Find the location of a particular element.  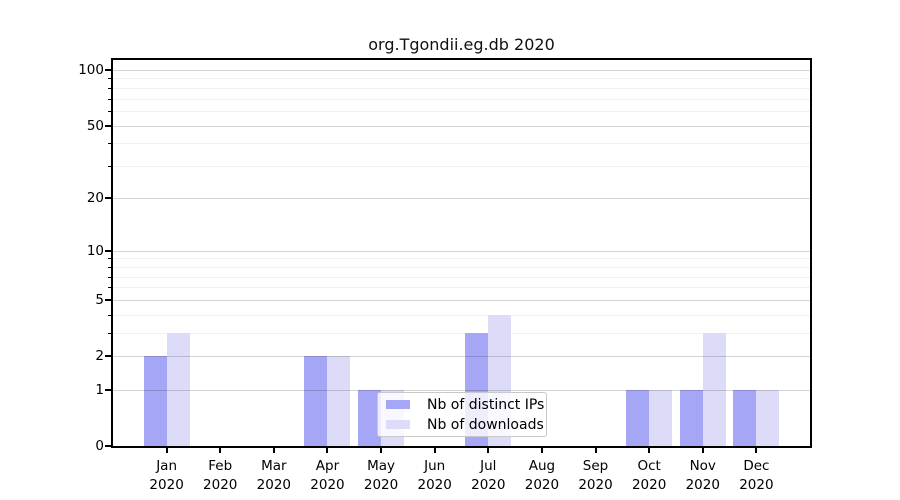

x-axis-label: May 2020 is located at coordinates (381, 475).